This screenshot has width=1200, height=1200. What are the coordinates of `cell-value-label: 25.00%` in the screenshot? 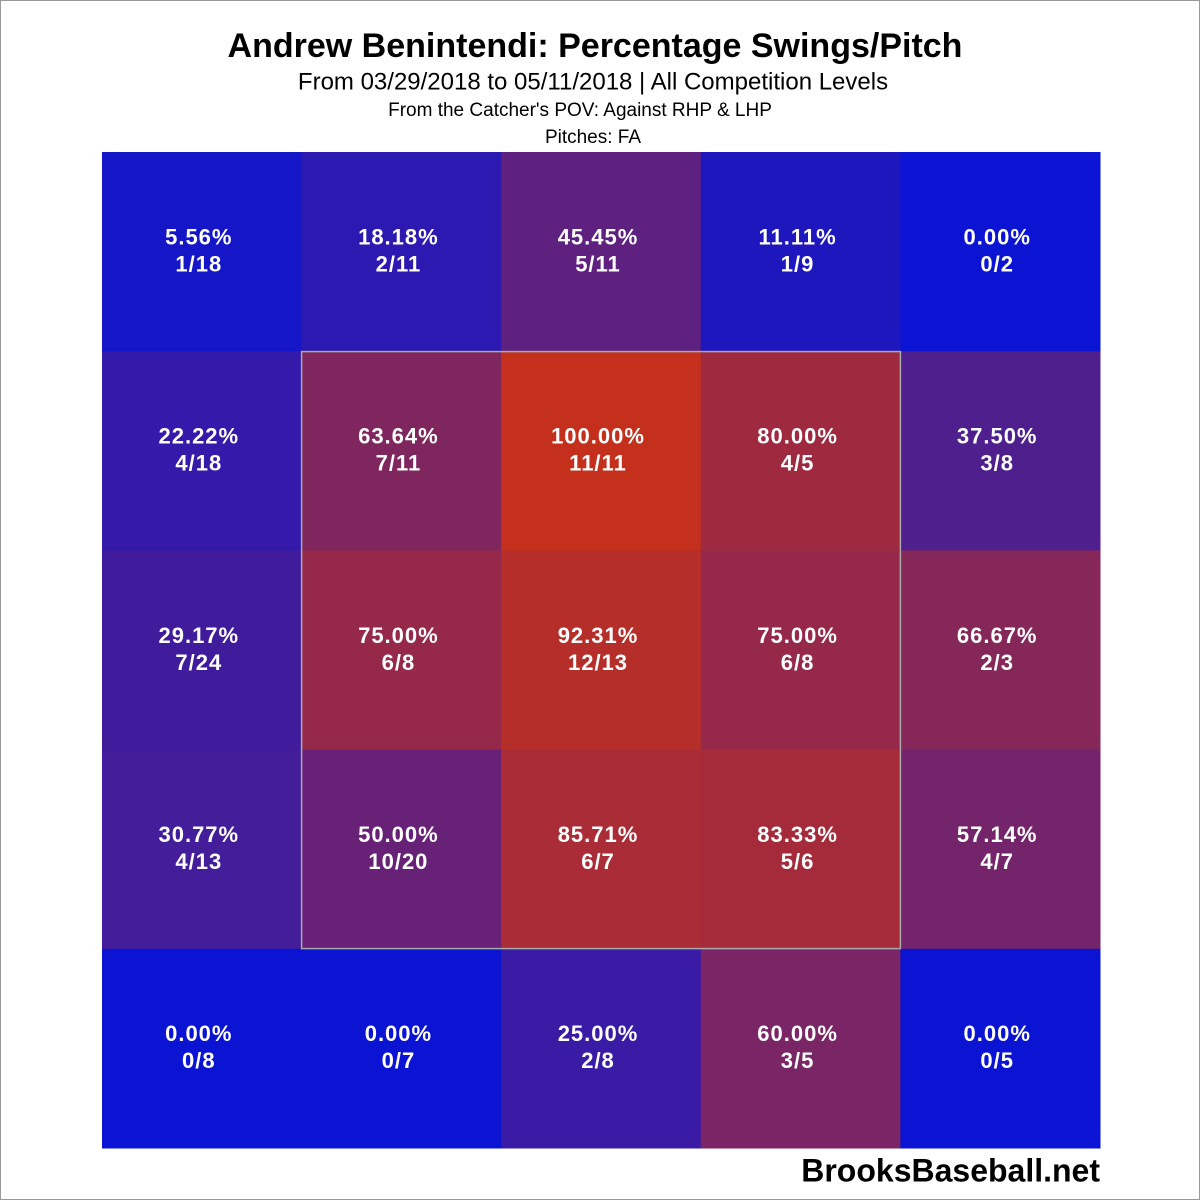 It's located at (598, 1033).